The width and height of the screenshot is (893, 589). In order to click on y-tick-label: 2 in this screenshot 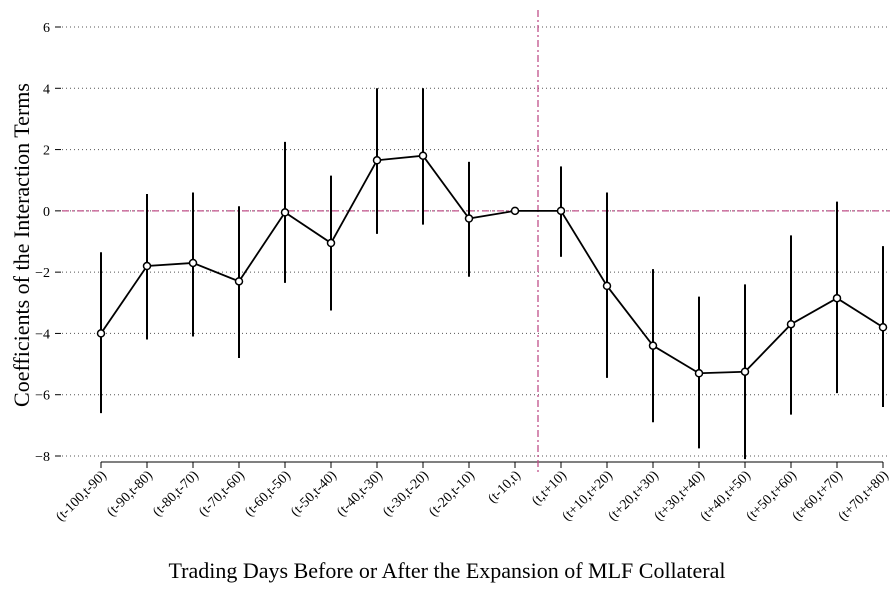, I will do `click(46, 151)`.